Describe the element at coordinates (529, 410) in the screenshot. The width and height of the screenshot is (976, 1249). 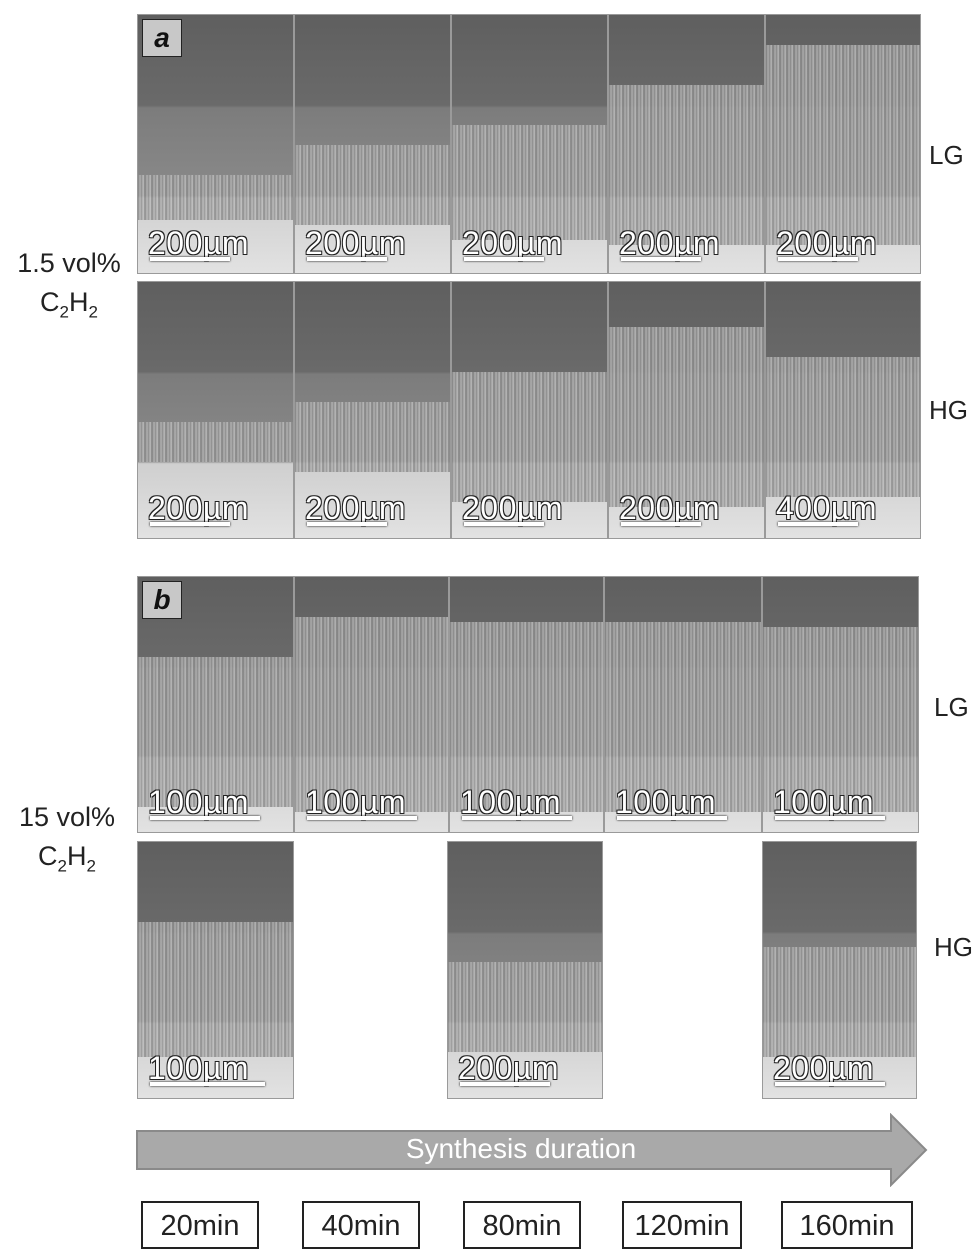
I see `sem-image-a-hg-80min: 200µm` at that location.